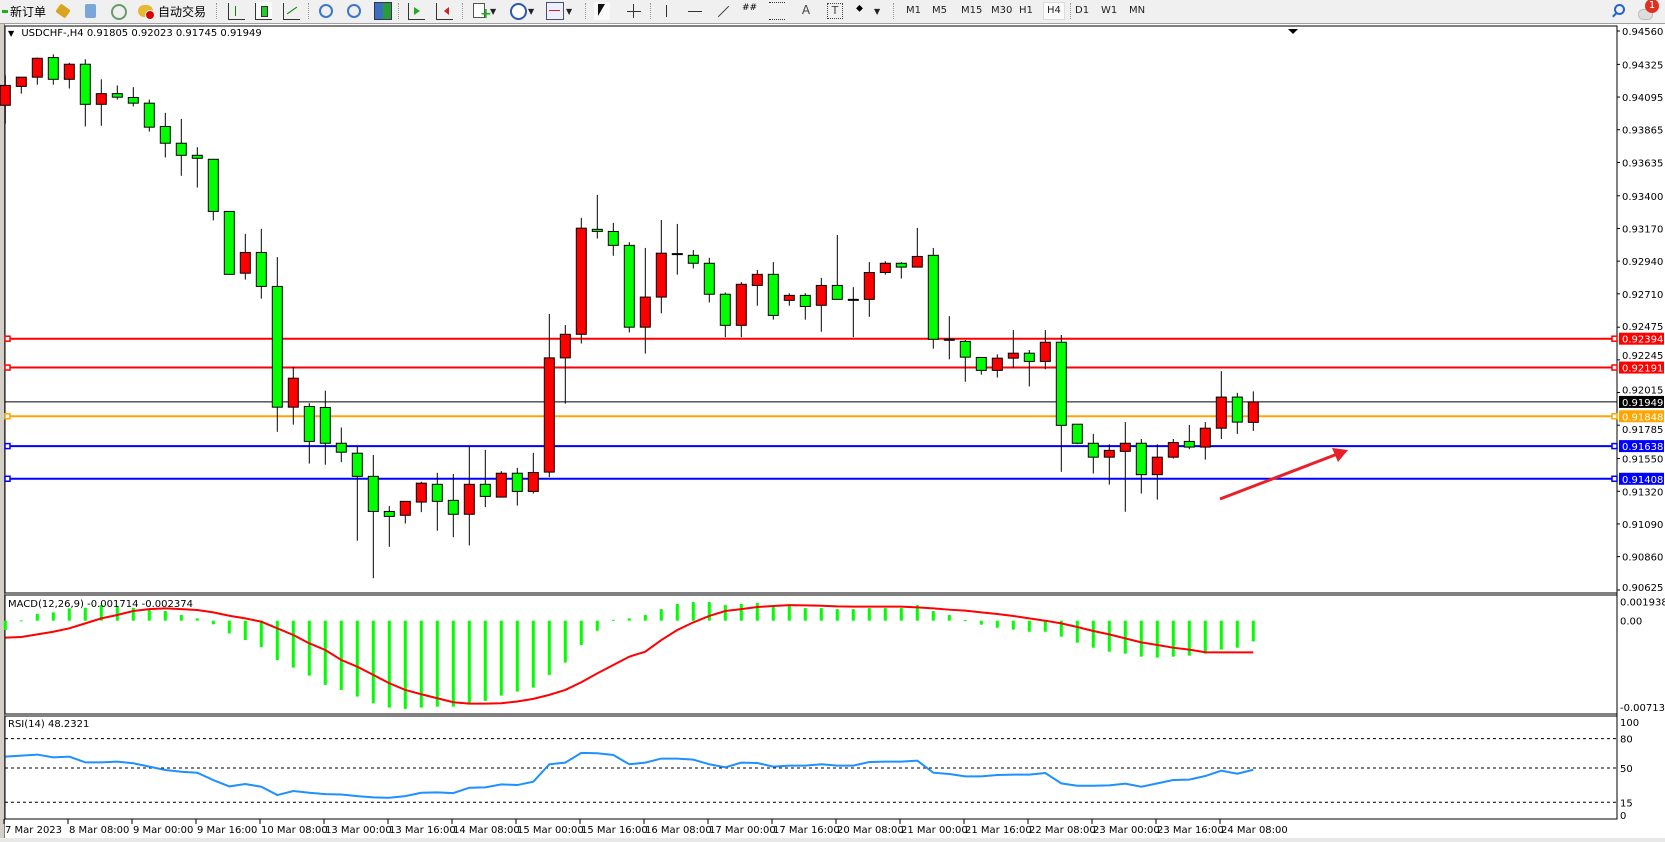  Describe the element at coordinates (1293, 31) in the screenshot. I see `chart-shift-marker-icon` at that location.